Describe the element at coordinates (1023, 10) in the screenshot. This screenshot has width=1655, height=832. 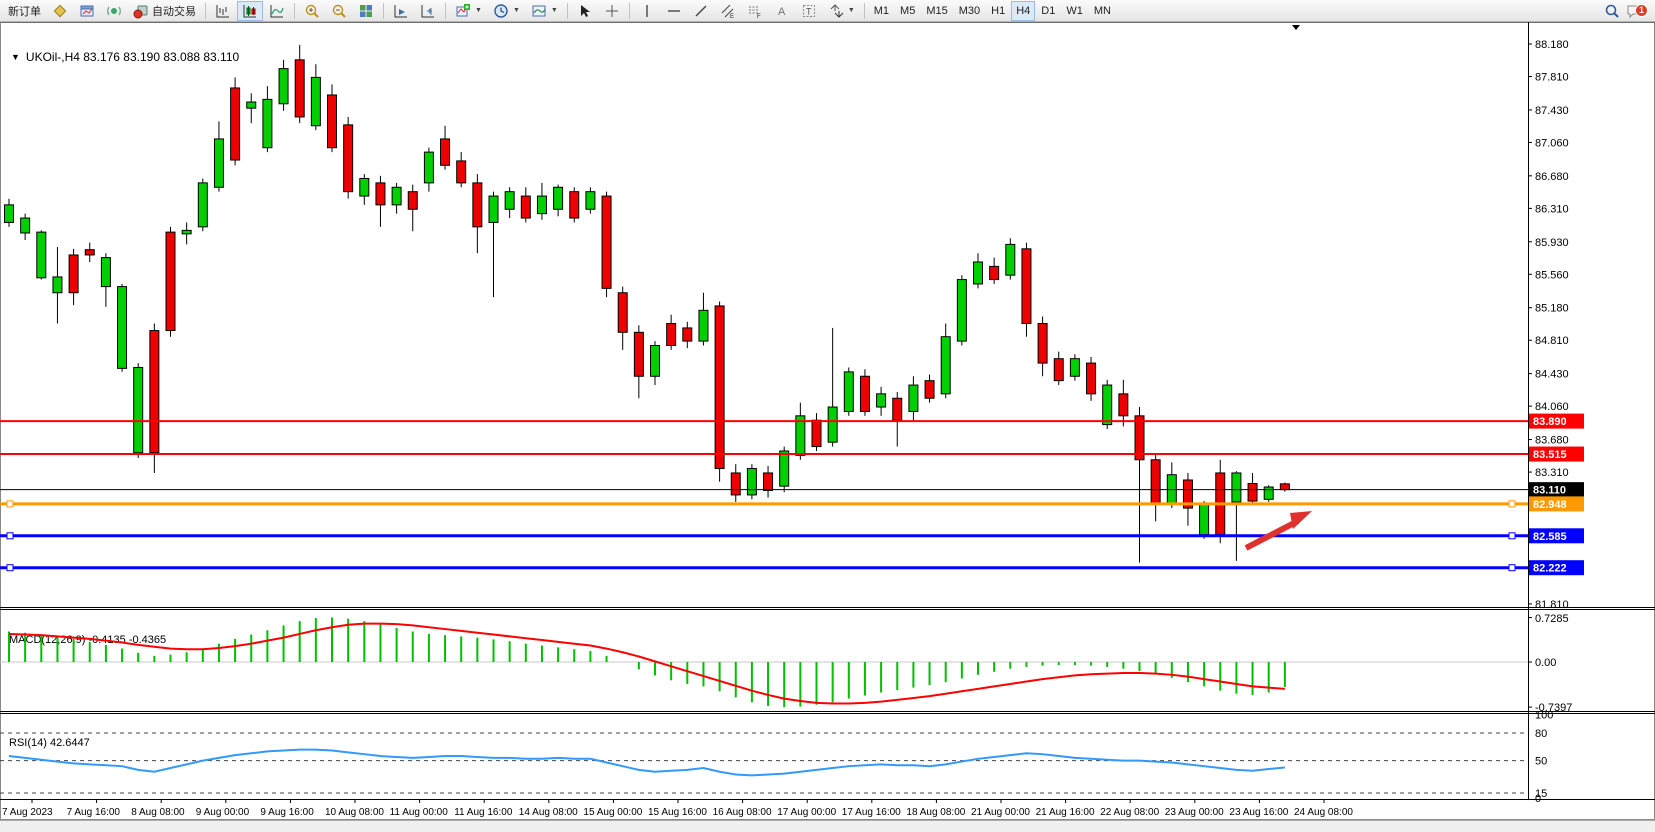
I see `timeframe-h4-button: H4` at that location.